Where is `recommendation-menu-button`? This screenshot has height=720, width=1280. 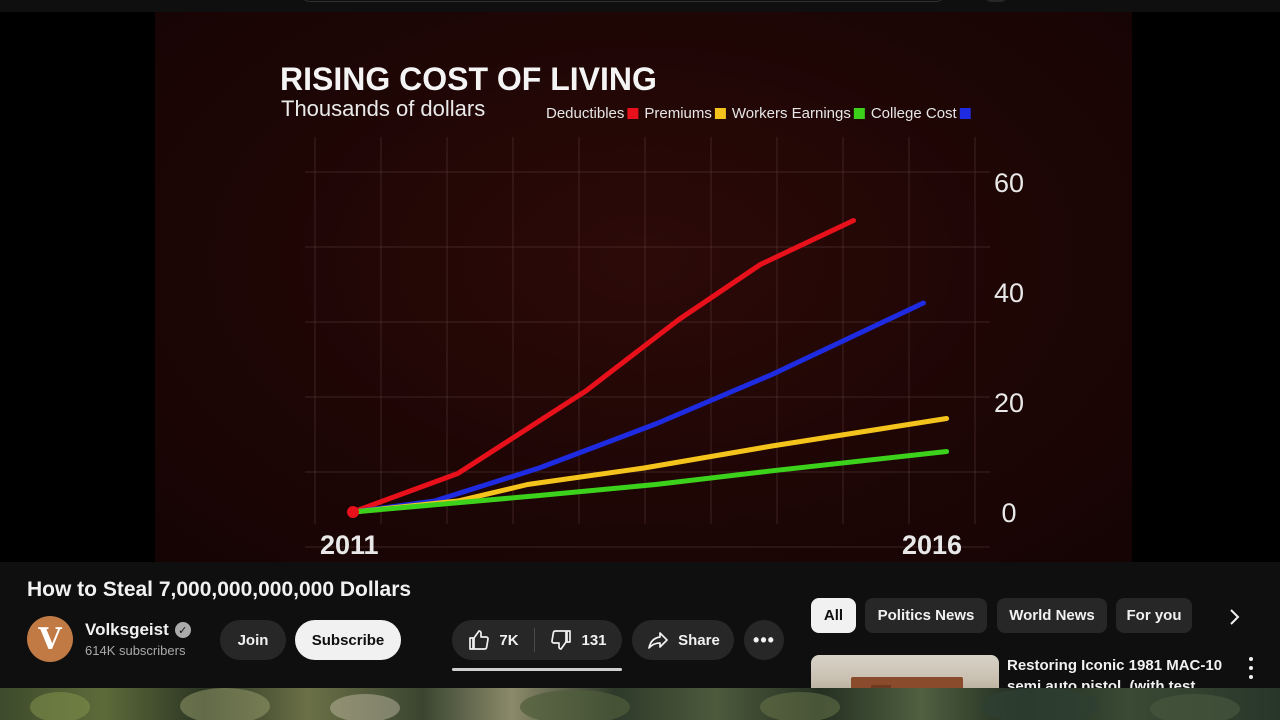
recommendation-menu-button is located at coordinates (1251, 668).